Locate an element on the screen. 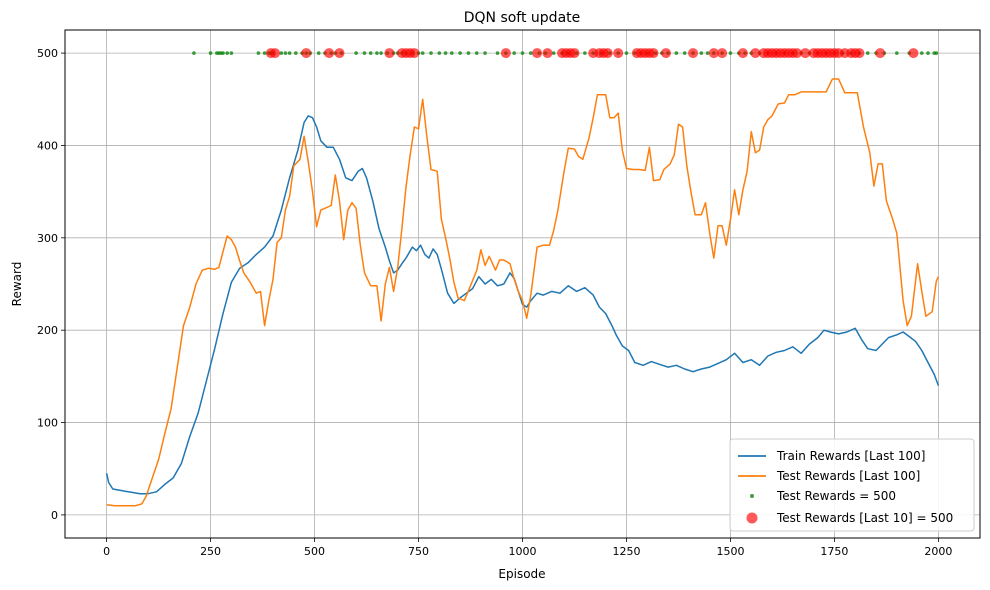 The image size is (990, 590). x-tick-label: 1500 is located at coordinates (730, 551).